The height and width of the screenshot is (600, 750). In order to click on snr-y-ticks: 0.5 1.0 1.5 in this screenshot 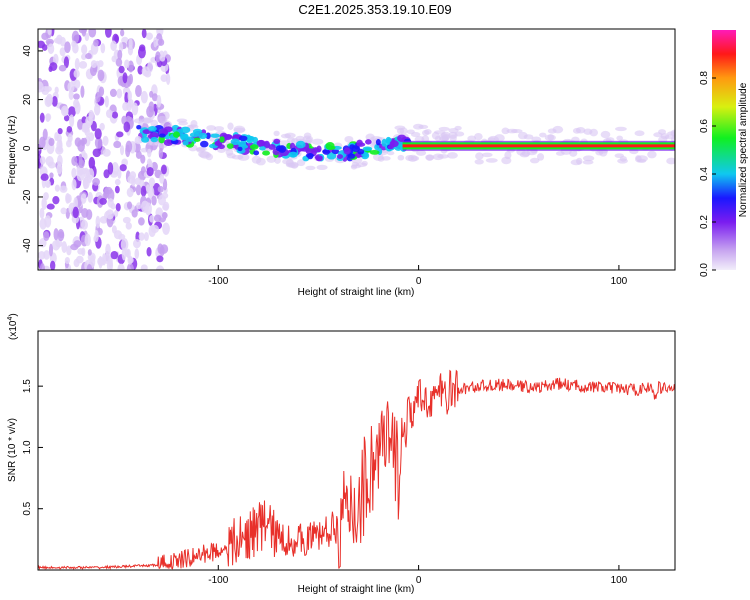, I will do `click(32, 447)`.